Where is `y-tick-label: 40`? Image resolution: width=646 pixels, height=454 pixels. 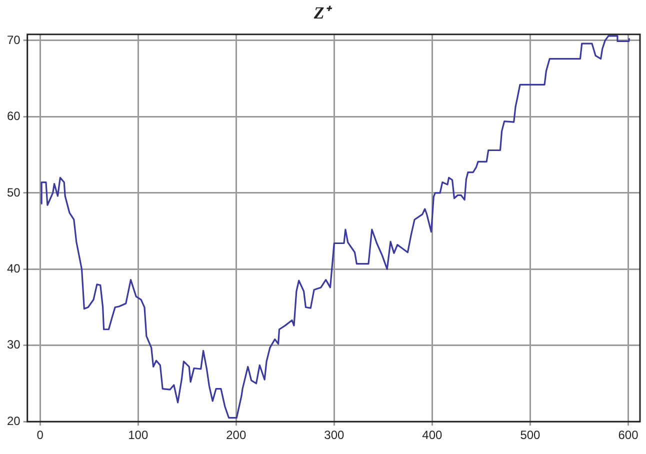
y-tick-label: 40 is located at coordinates (13, 268).